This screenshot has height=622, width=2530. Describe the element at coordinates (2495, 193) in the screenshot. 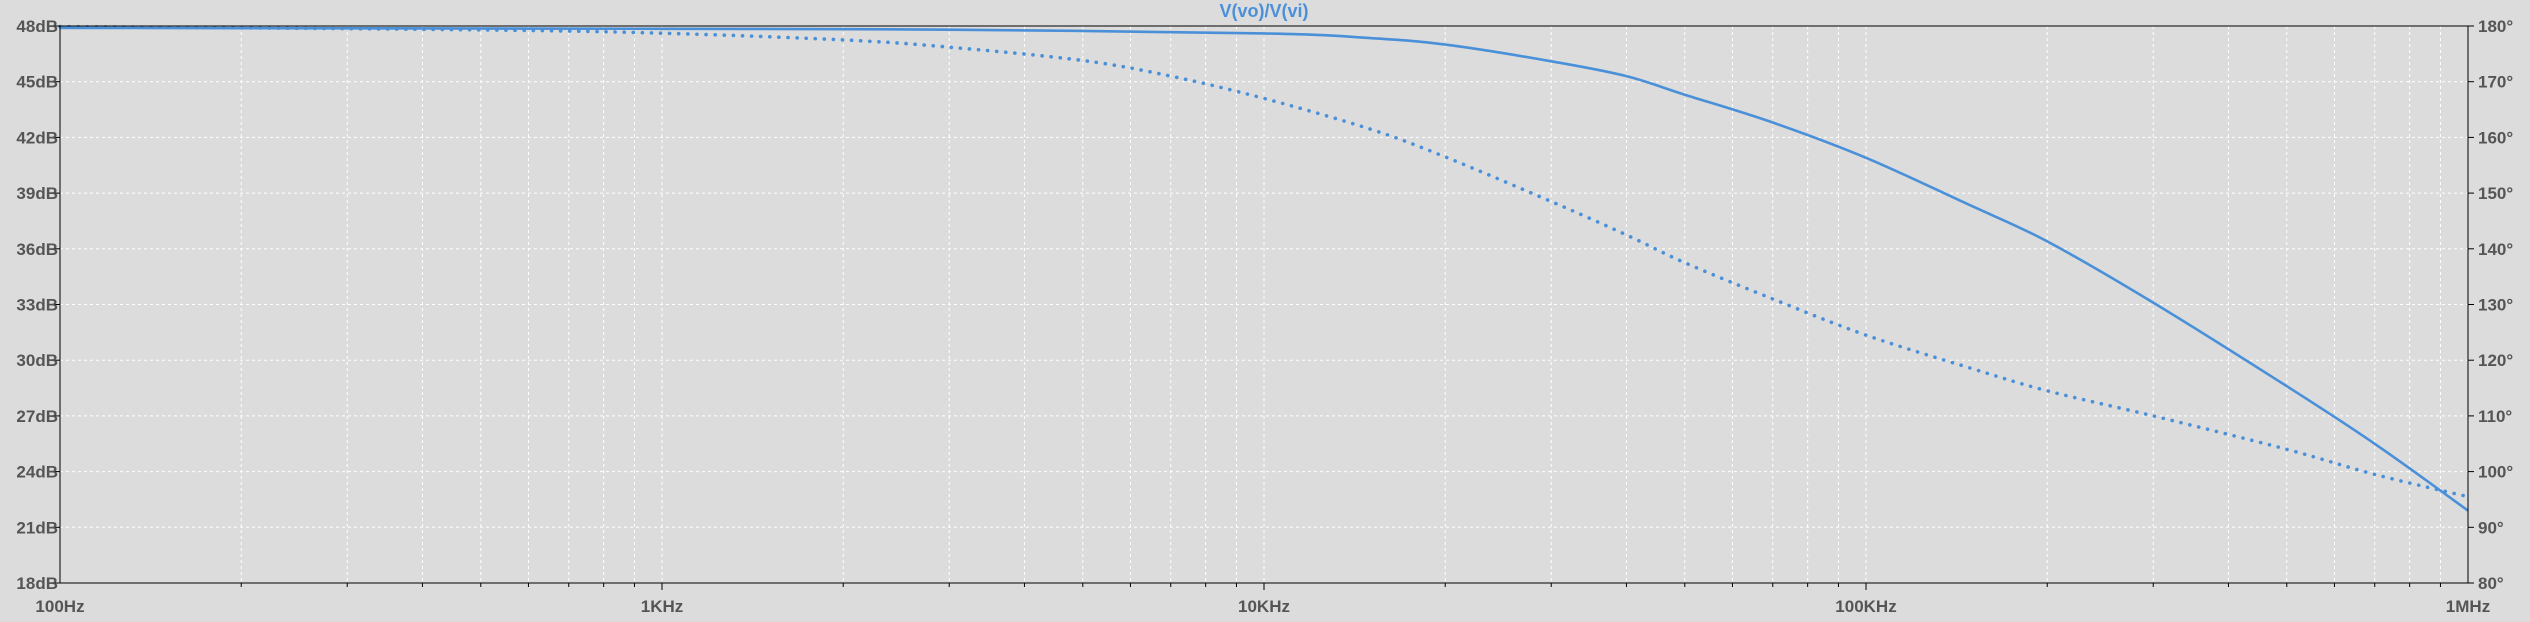

I see `y-right-tick-label: 150°` at that location.